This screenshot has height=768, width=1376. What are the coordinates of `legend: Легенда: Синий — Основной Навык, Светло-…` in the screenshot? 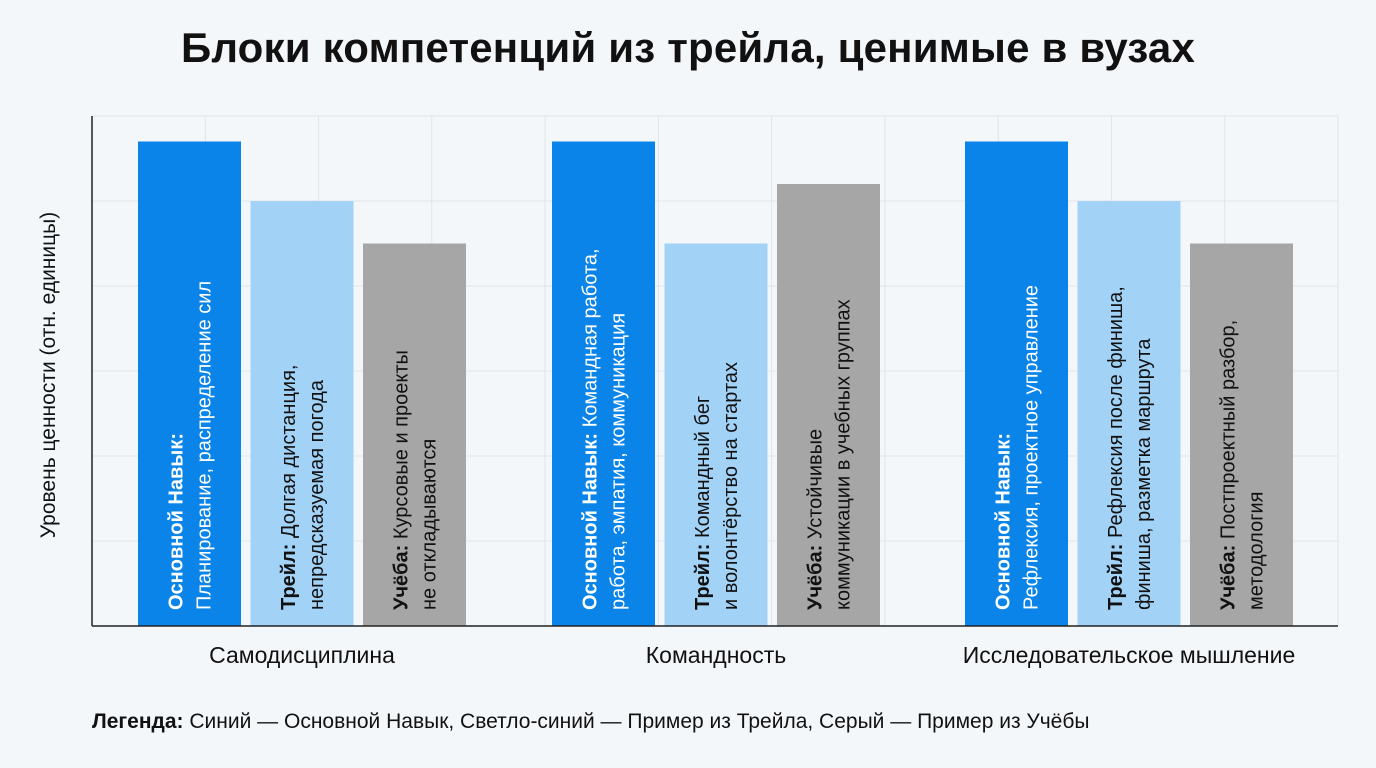 It's located at (590, 722).